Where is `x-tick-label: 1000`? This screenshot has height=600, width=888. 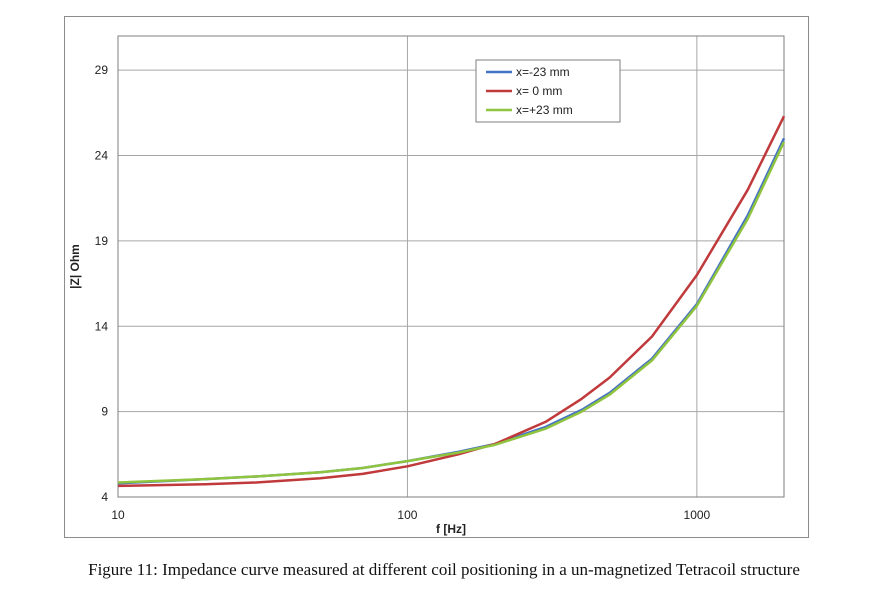
x-tick-label: 1000 is located at coordinates (697, 515).